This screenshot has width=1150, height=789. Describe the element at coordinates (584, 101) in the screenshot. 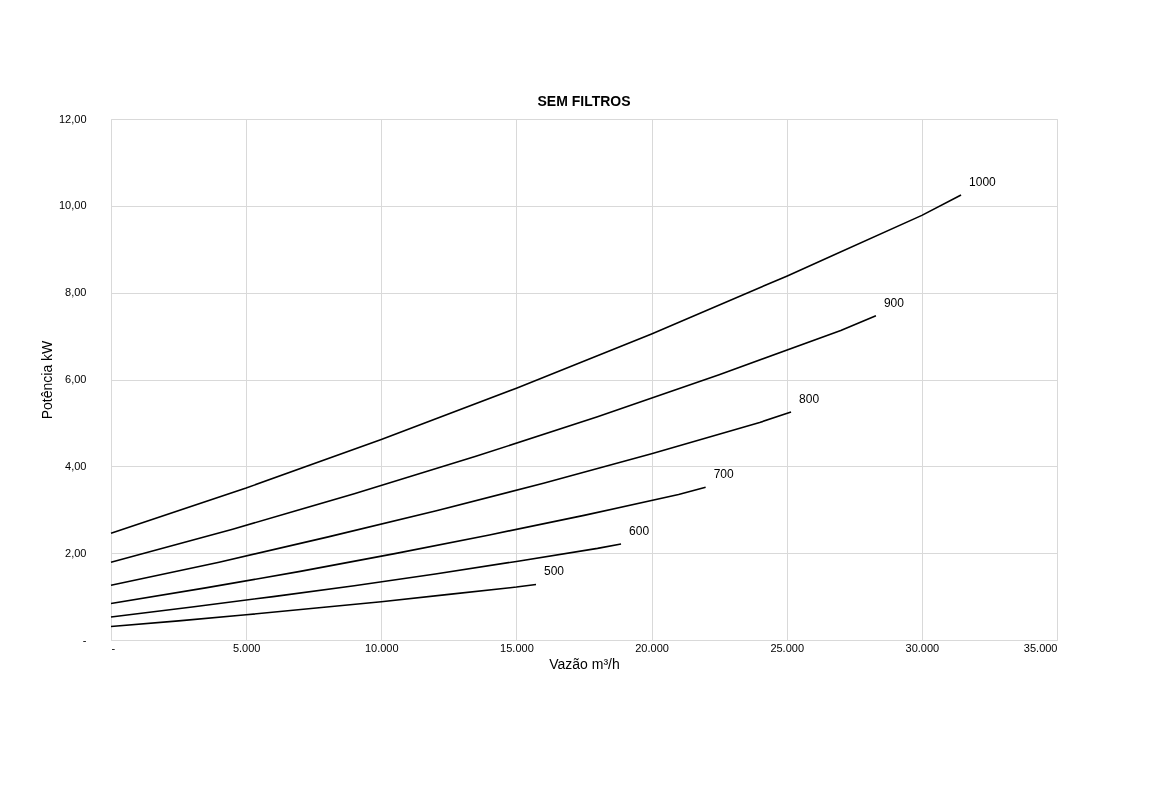

I see `chart-title: SEM FILTROS` at that location.